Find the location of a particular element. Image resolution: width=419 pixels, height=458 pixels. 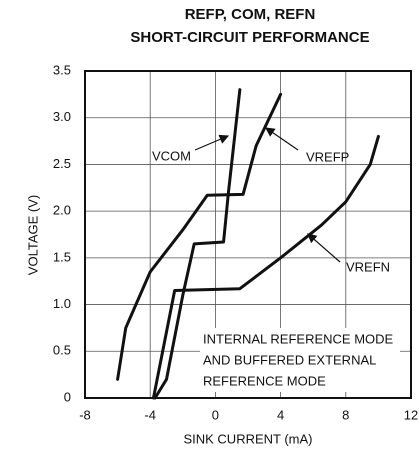

chart-title: REFP, COM, REFN is located at coordinates (250, 14).